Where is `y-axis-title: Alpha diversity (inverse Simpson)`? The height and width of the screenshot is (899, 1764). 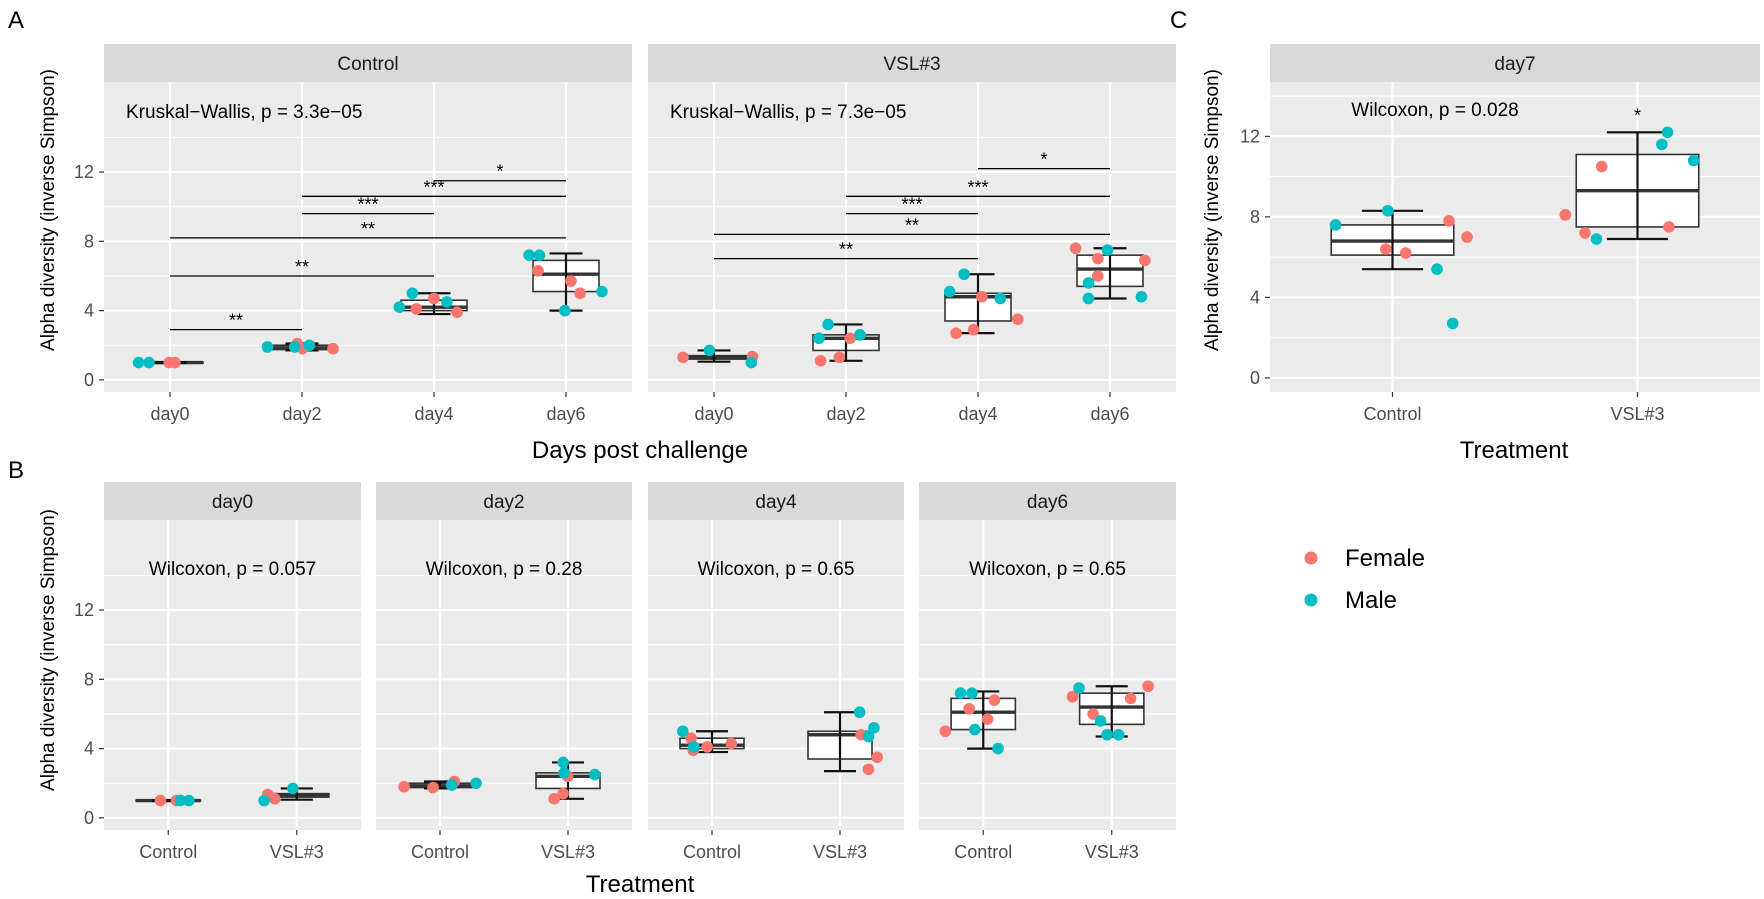 y-axis-title: Alpha diversity (inverse Simpson) is located at coordinates (48, 650).